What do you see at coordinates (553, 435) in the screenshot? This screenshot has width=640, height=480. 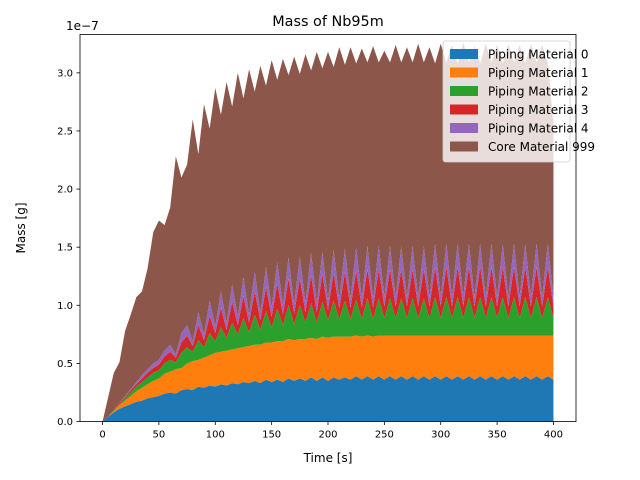 I see `x-tick-label: 400` at bounding box center [553, 435].